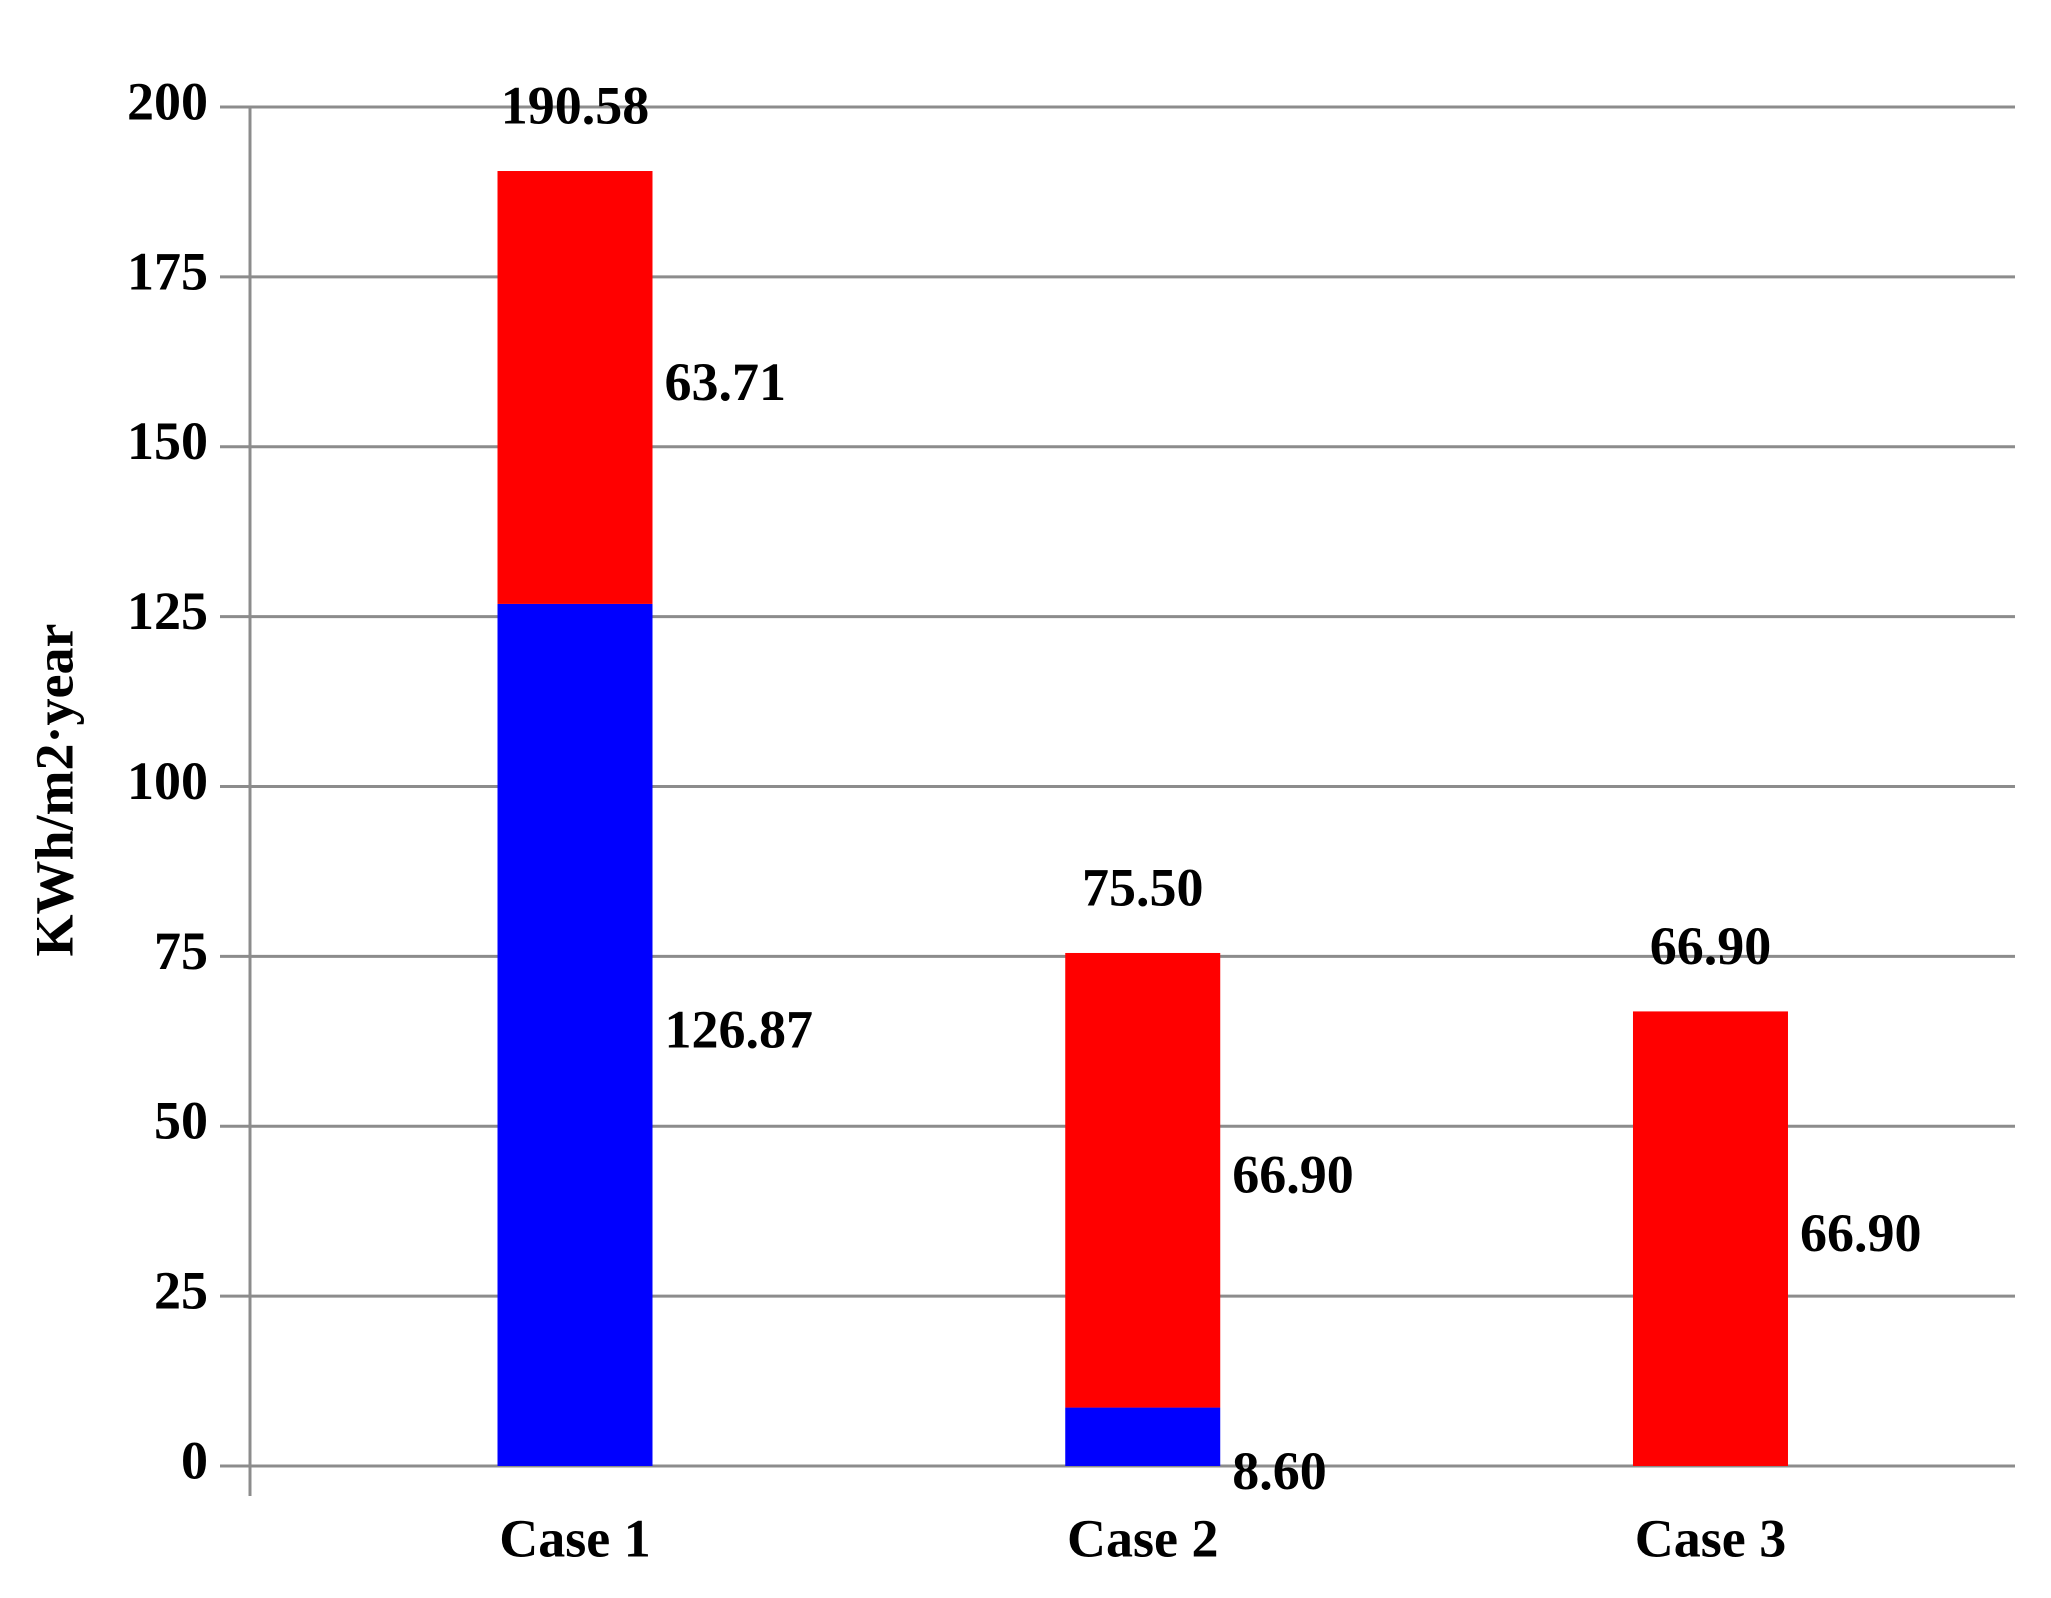 Image resolution: width=2051 pixels, height=1598 pixels. I want to click on x-tick-label: Case 3, so click(1710, 1538).